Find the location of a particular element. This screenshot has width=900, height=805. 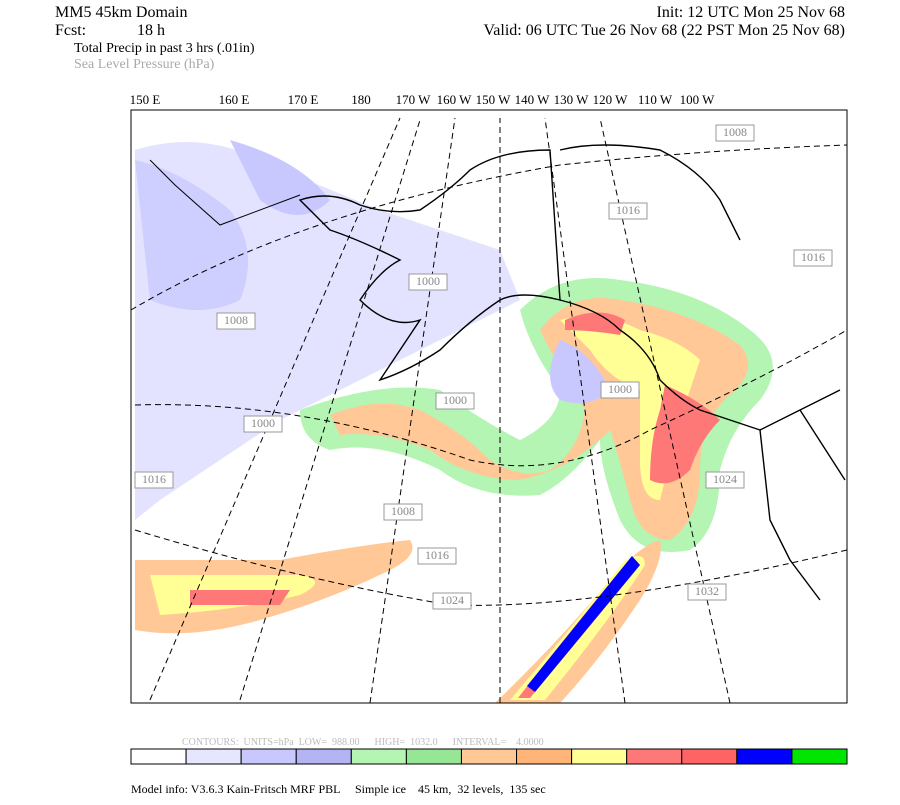

longitude-label: 110 W is located at coordinates (655, 99).